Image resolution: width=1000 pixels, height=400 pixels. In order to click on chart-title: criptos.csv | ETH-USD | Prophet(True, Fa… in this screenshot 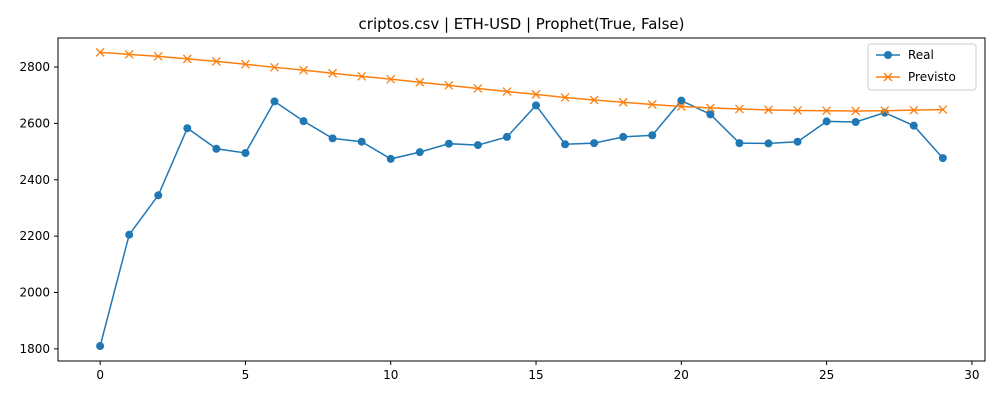, I will do `click(522, 24)`.